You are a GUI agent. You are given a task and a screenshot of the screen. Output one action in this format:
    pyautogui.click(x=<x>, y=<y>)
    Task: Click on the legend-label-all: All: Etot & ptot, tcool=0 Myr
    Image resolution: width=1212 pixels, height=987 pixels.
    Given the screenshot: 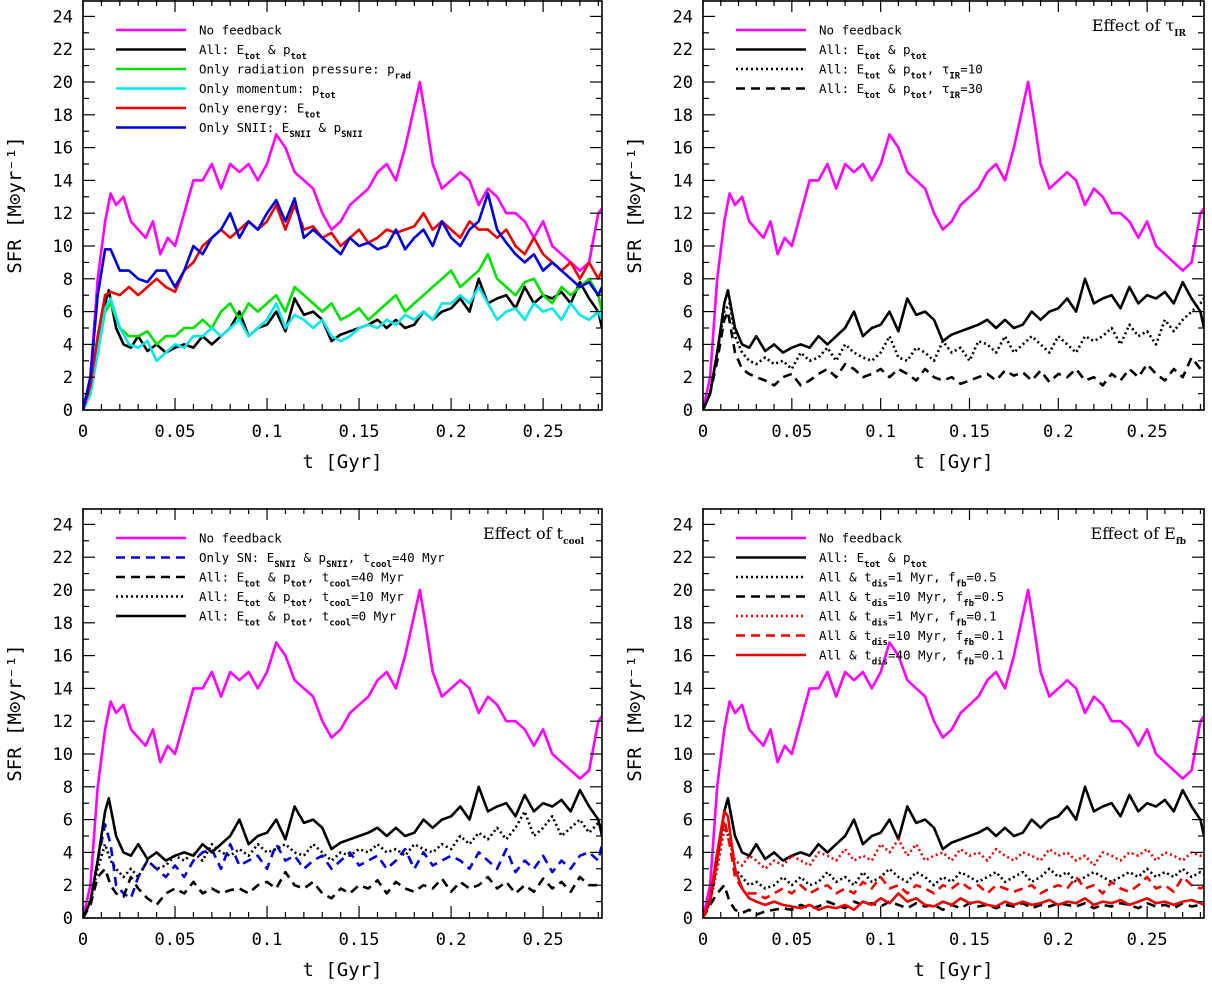 What is the action you would take?
    pyautogui.click(x=298, y=619)
    